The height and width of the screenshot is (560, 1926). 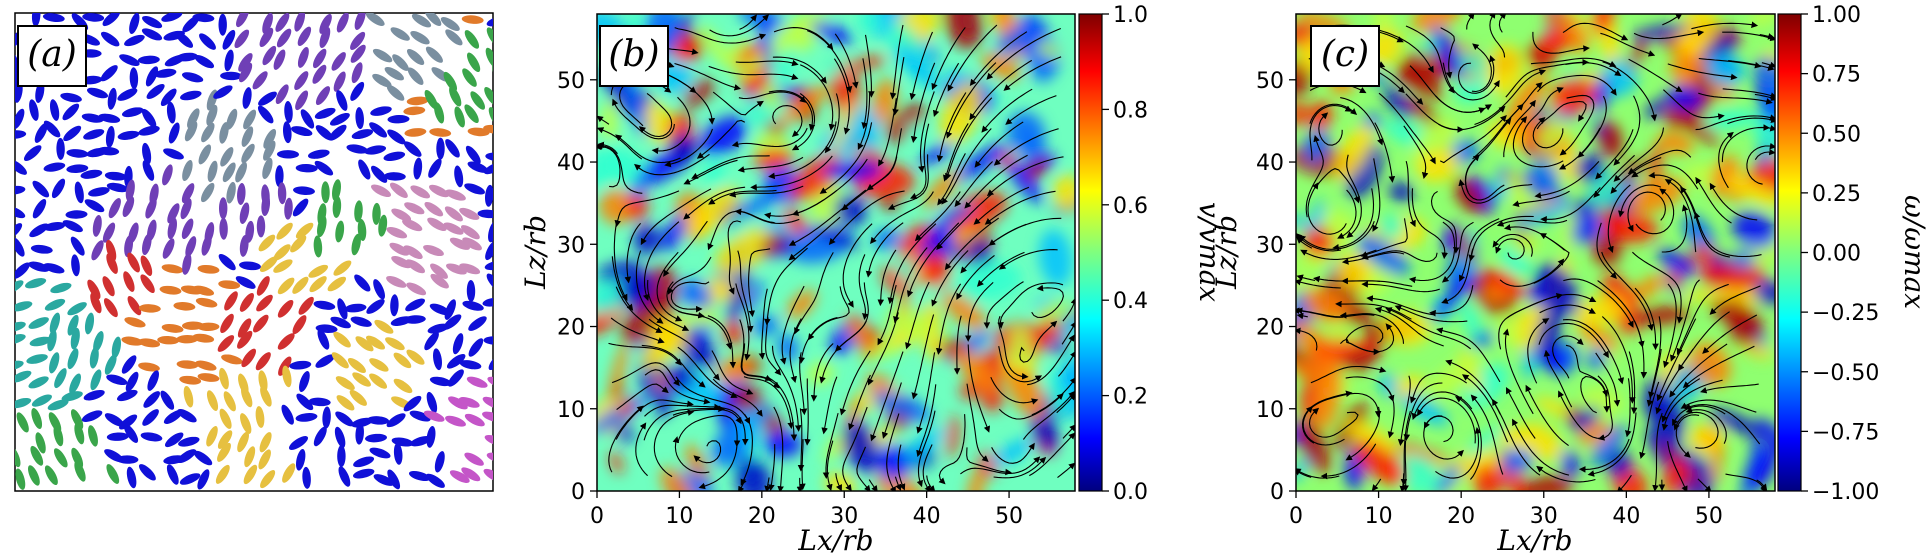 I want to click on panel-b-colorbar, so click(x=1090, y=252).